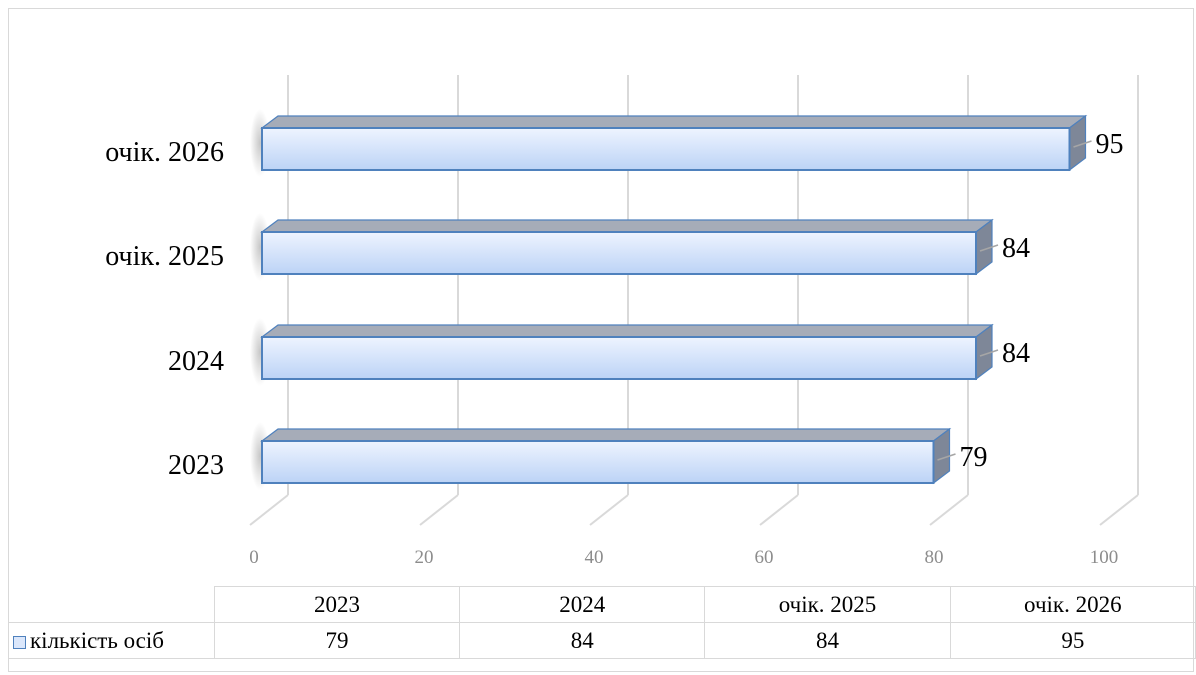 This screenshot has height=675, width=1196. I want to click on series-name: кількість осіб, so click(97, 640).